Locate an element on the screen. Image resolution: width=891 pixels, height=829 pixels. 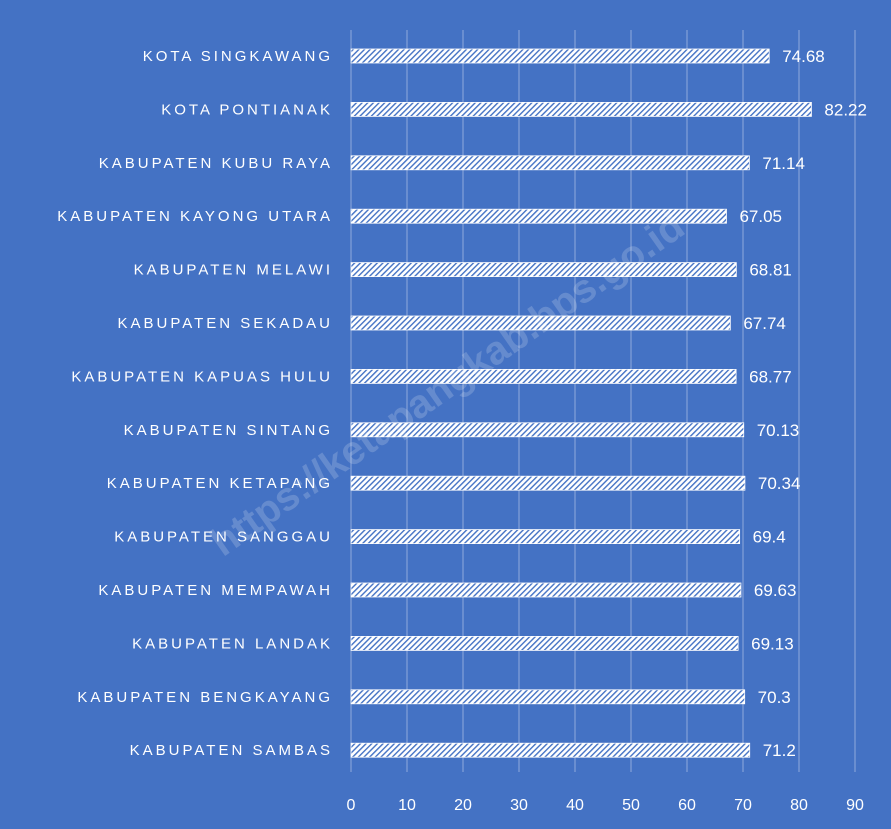
x-tick-label: 50 is located at coordinates (631, 805).